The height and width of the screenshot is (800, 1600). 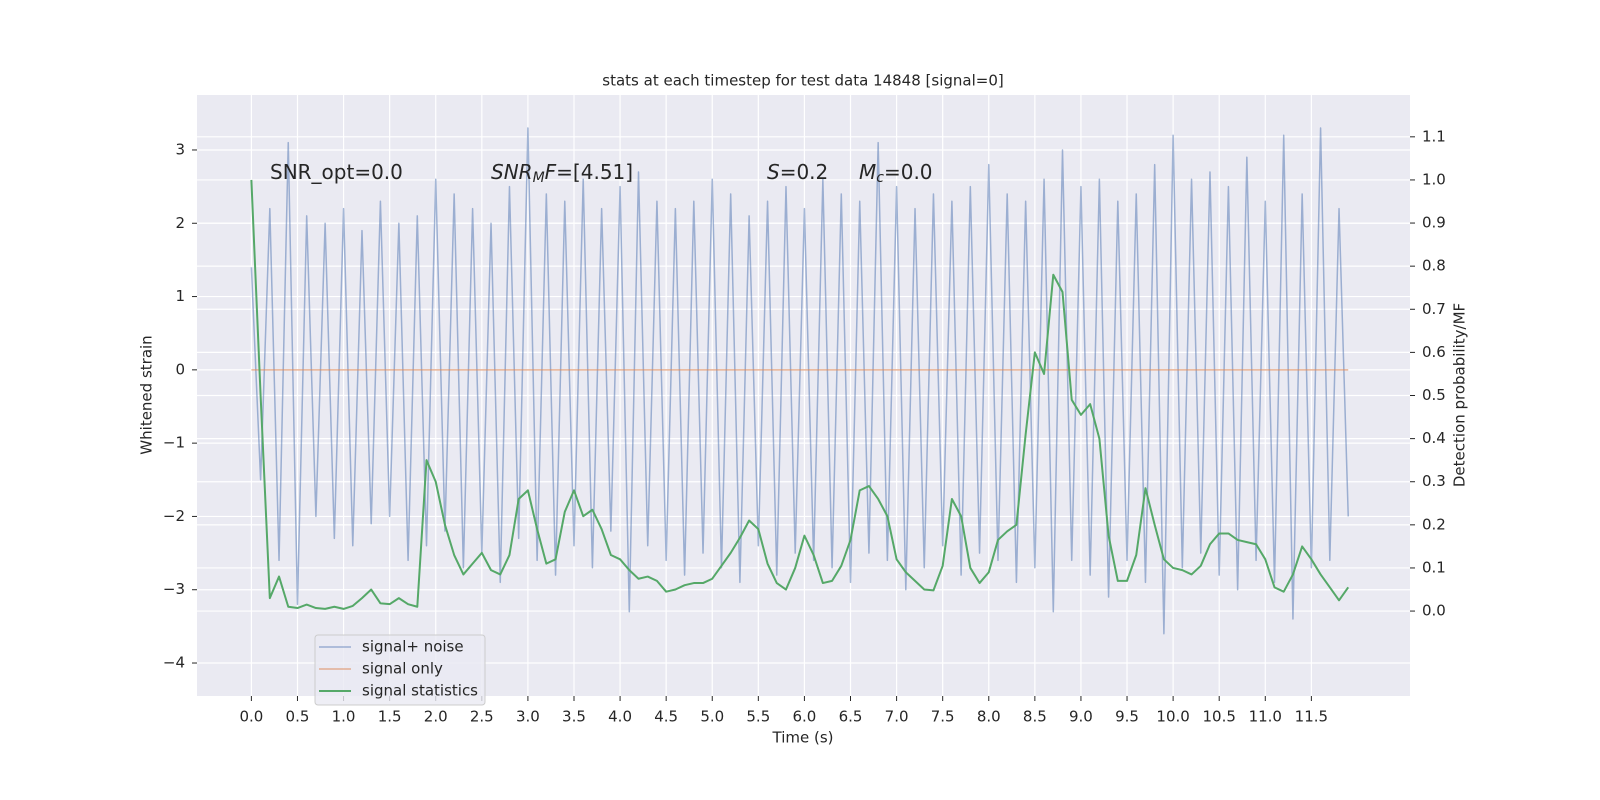 What do you see at coordinates (1081, 717) in the screenshot?
I see `x-tick-label: 9.0` at bounding box center [1081, 717].